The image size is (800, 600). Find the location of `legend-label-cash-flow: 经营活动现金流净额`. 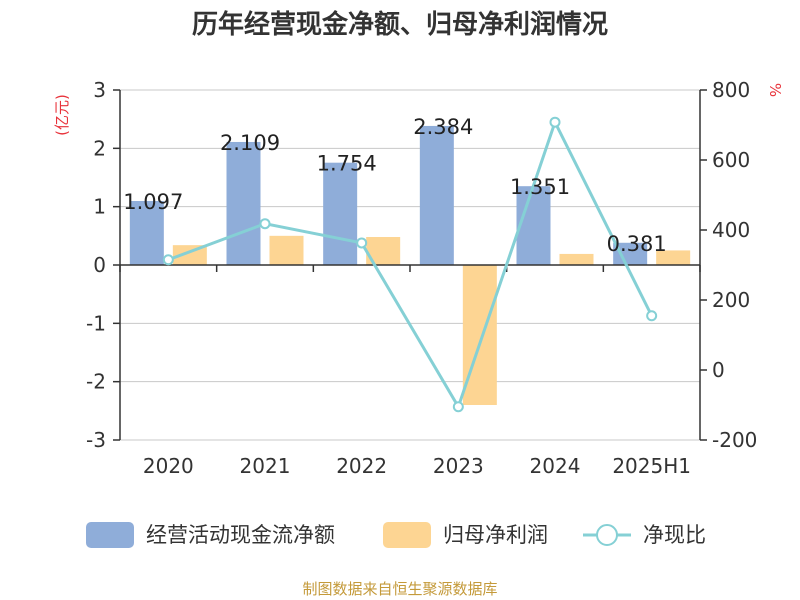

legend-label-cash-flow: 经营活动现金流净额 is located at coordinates (240, 535).